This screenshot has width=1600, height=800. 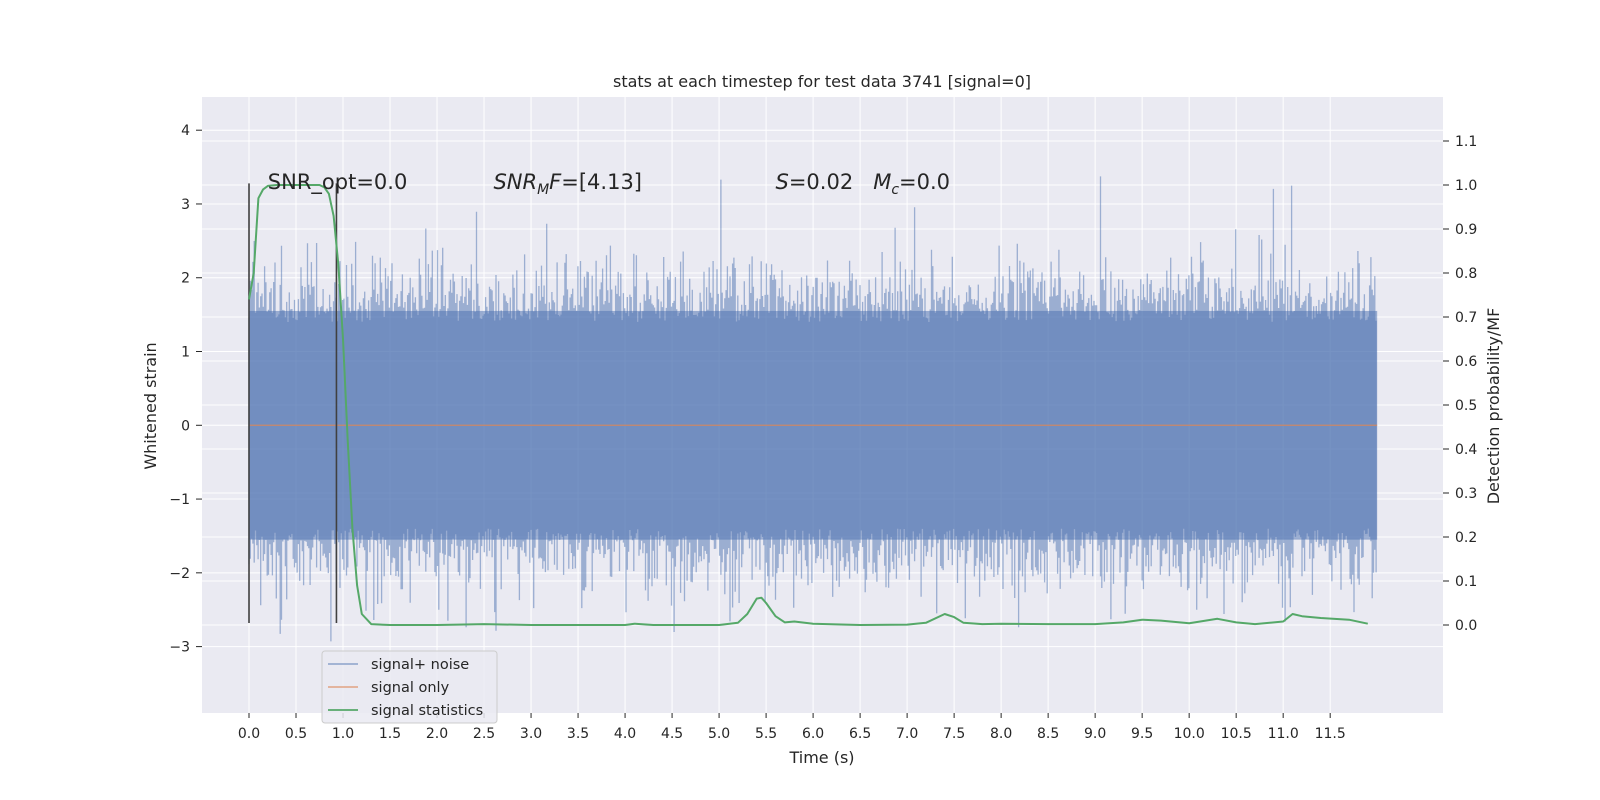 What do you see at coordinates (1001, 734) in the screenshot?
I see `x-tick-label: 8.0` at bounding box center [1001, 734].